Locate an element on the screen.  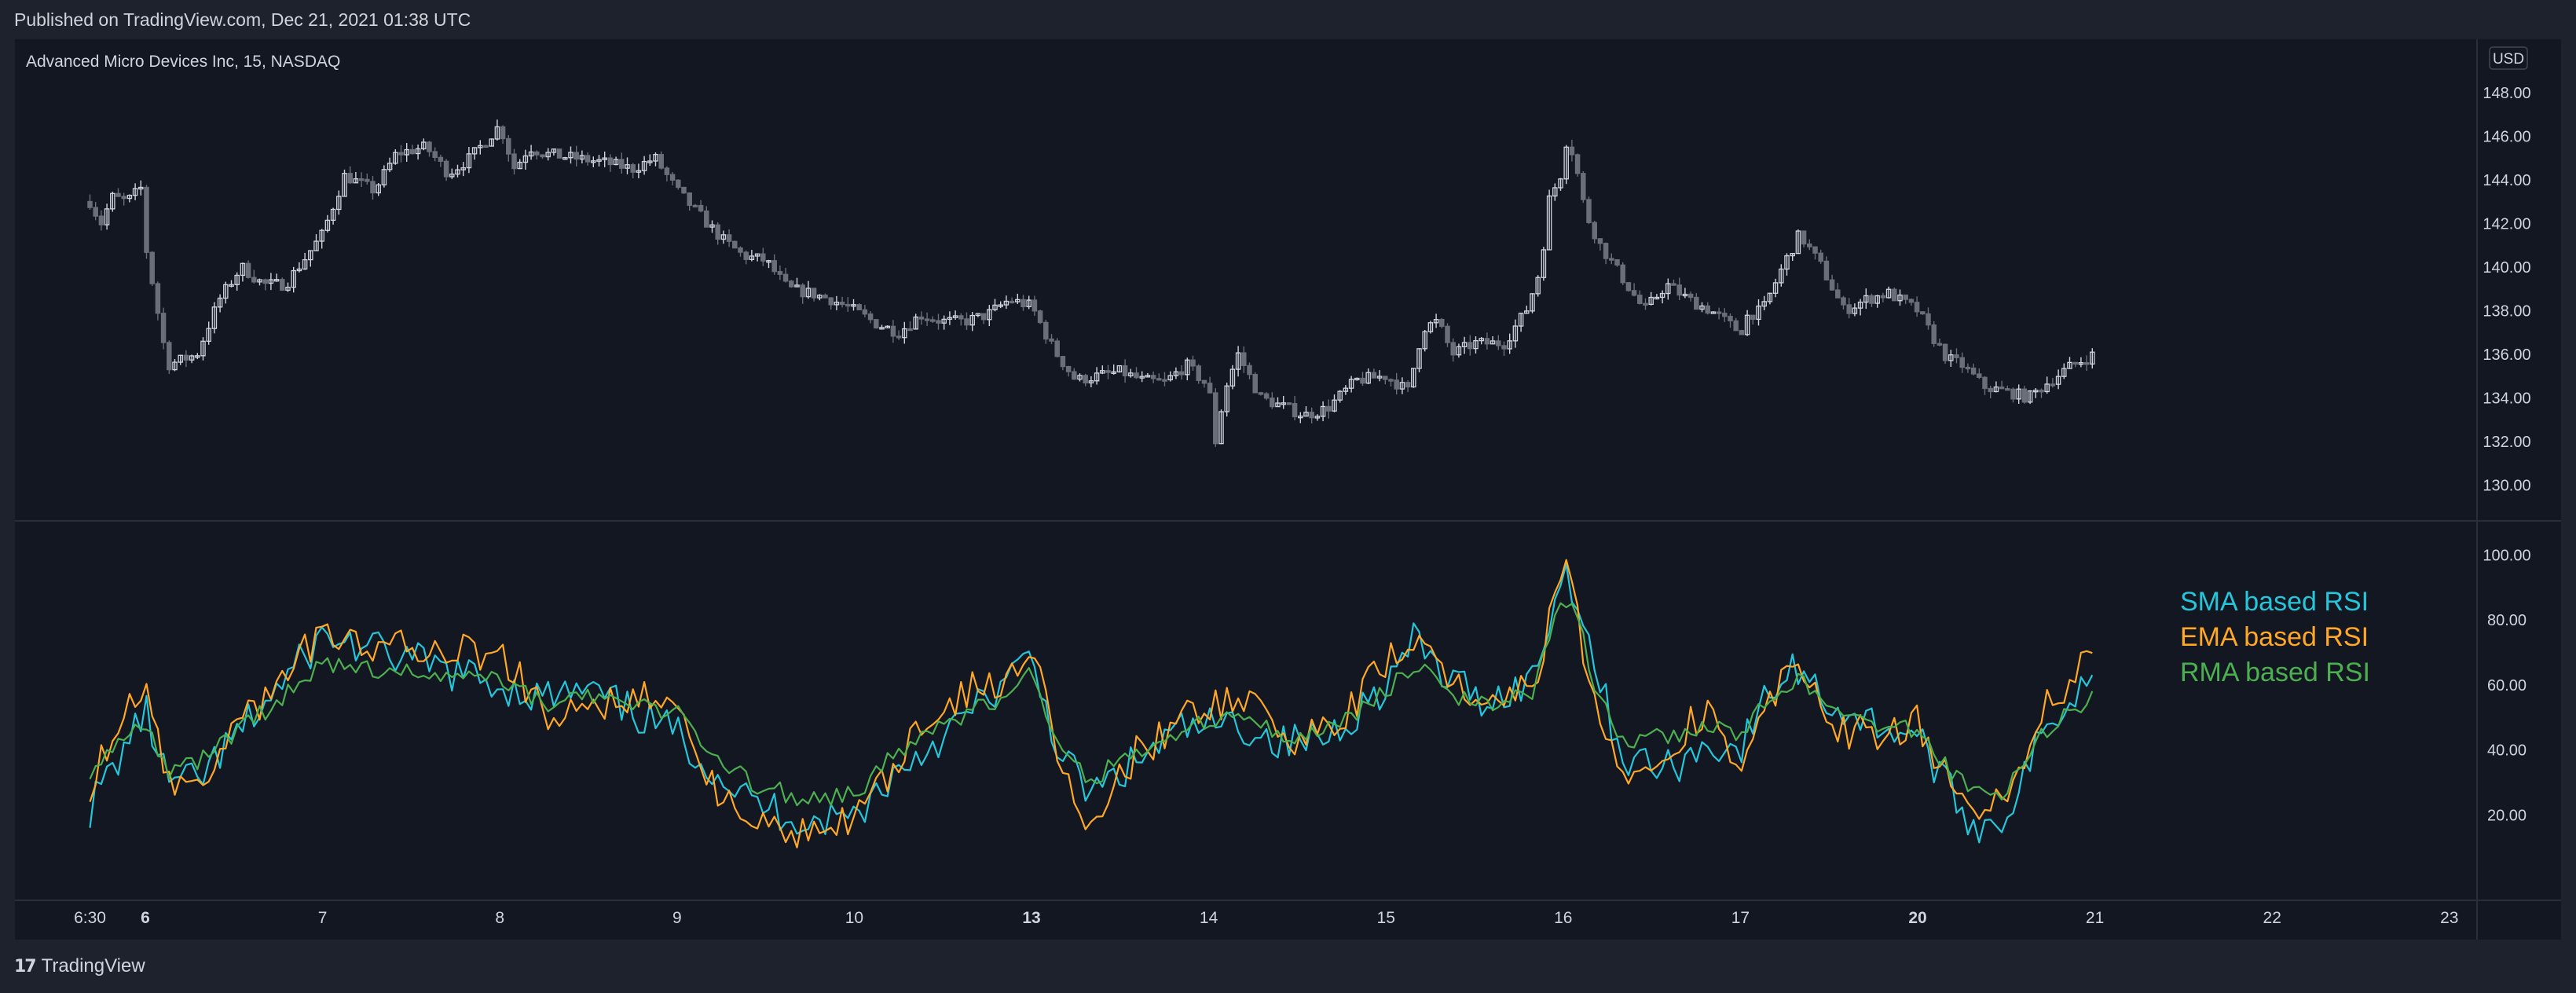
legend-entry: EMA based RSI is located at coordinates (2274, 637).